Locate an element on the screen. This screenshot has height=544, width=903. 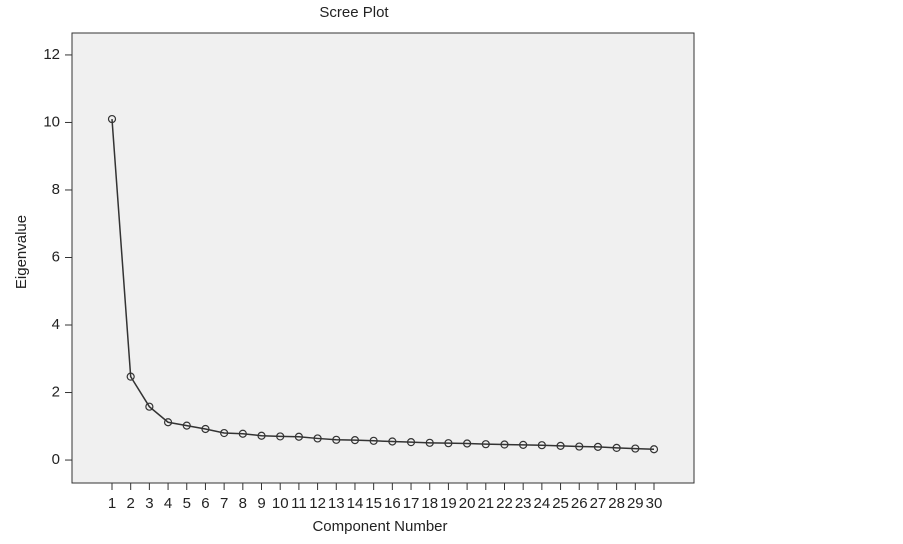
x-tick-label: 16 is located at coordinates (392, 503).